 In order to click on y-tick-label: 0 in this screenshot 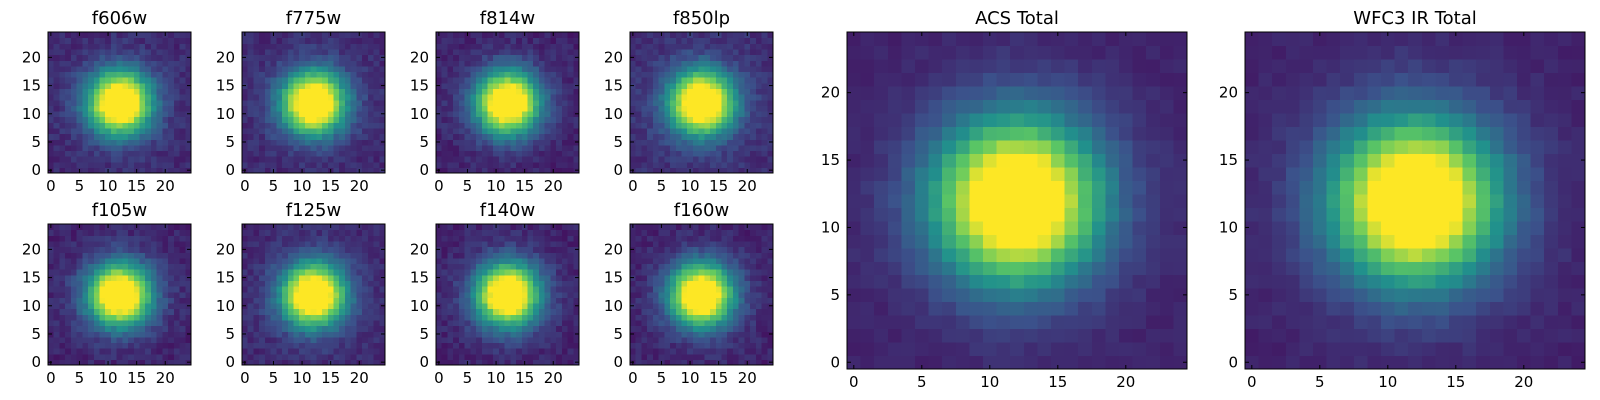, I will do `click(36, 170)`.